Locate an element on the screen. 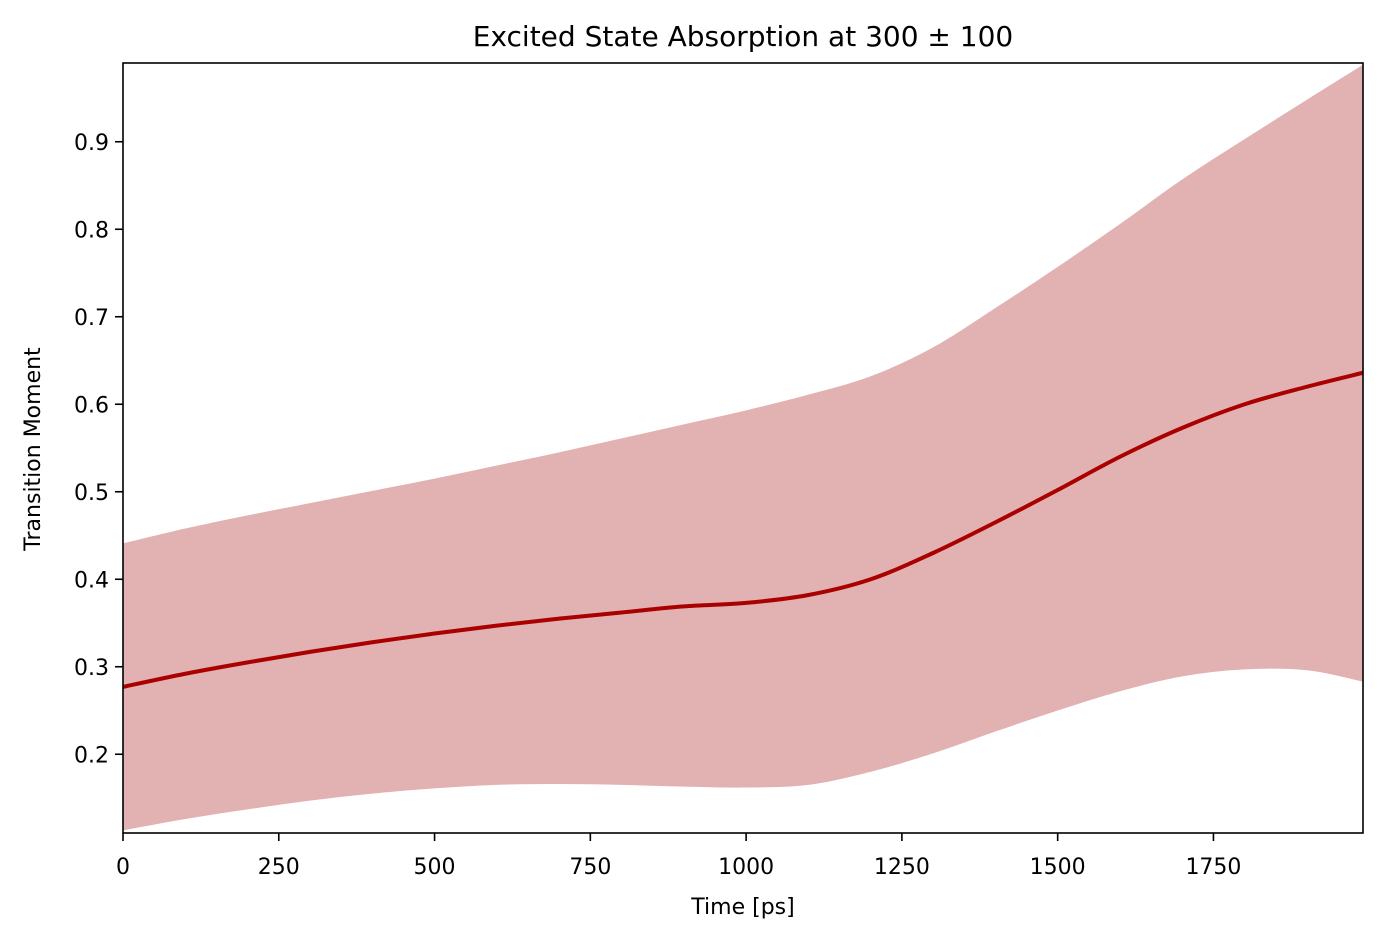 The height and width of the screenshot is (941, 1382). y-tick-label: 0.4 is located at coordinates (91, 580).